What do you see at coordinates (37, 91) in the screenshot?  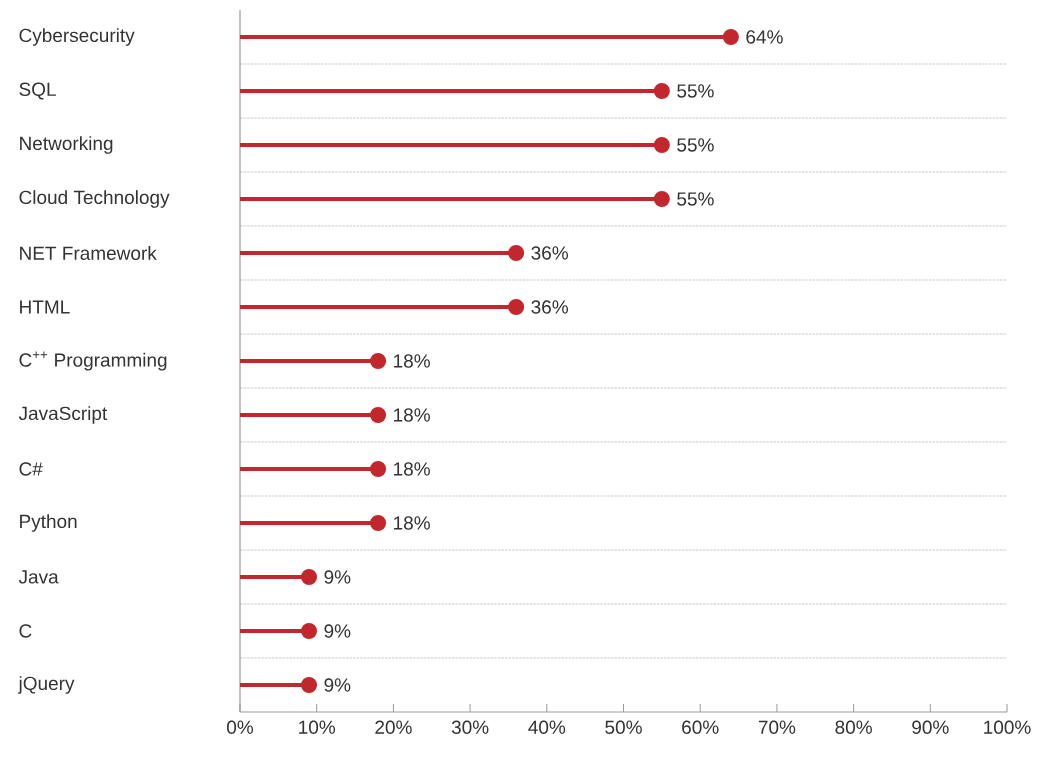 I see `y-tick-label: SQL` at bounding box center [37, 91].